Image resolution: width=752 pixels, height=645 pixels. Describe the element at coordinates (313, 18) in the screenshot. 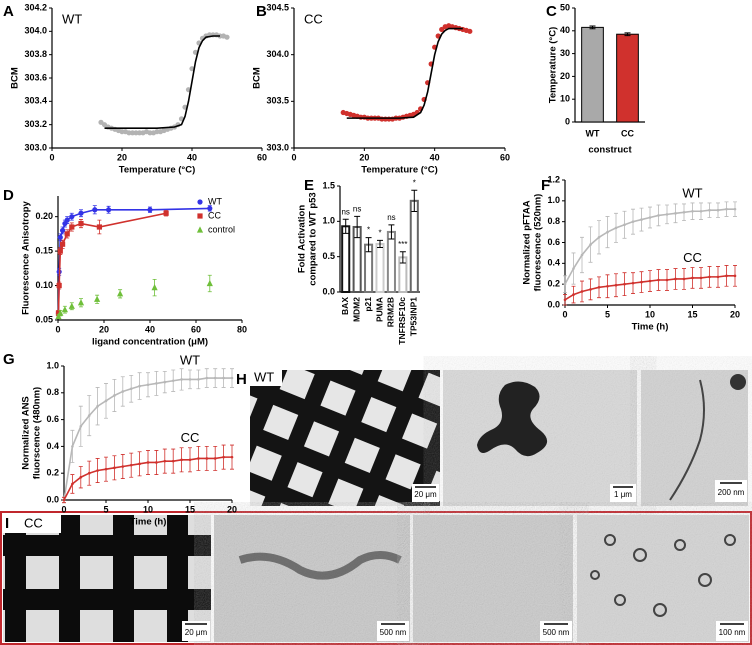

I see `panel-label: CC` at that location.